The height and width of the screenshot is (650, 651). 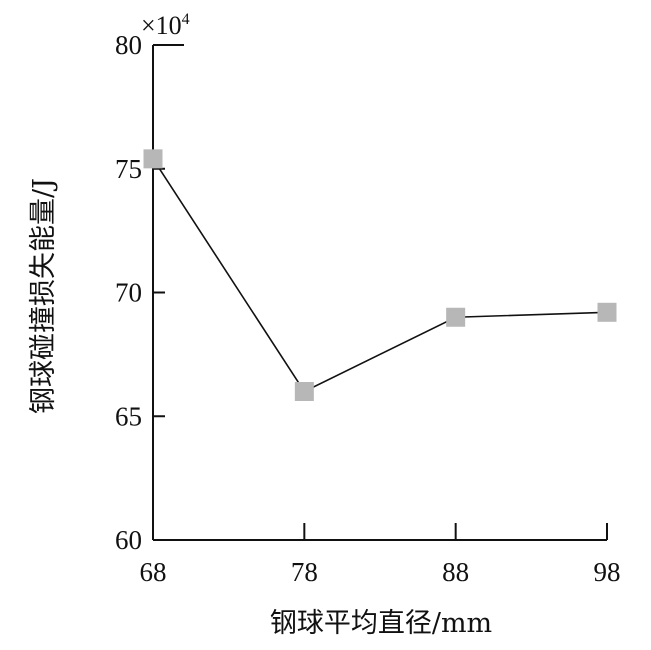 I want to click on y-axis-multiplier: ×10⁴, so click(x=165, y=25).